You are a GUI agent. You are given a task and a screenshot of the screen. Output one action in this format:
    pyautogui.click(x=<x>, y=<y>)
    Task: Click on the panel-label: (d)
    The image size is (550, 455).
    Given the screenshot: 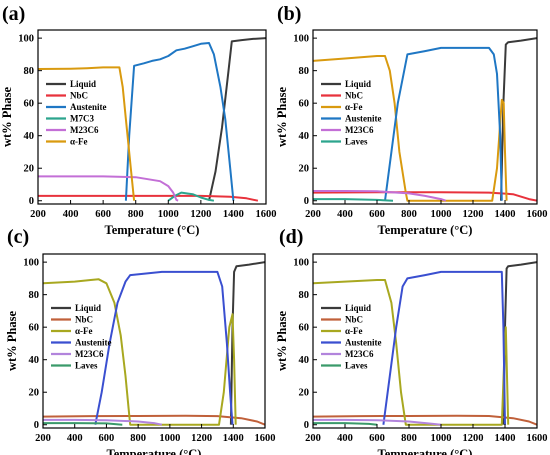 What is the action you would take?
    pyautogui.click(x=291, y=237)
    